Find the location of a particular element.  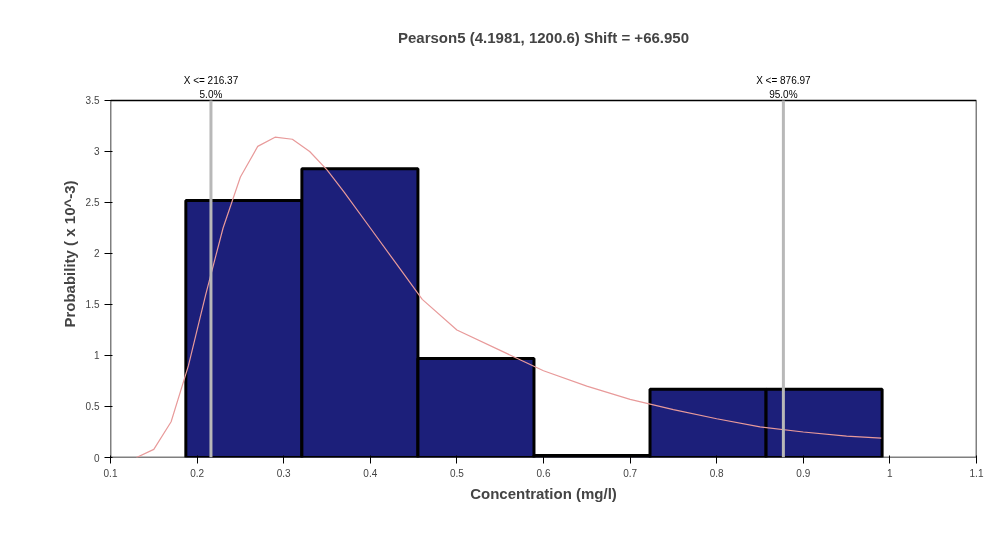

y-tick-label: 2.5 is located at coordinates (92, 203).